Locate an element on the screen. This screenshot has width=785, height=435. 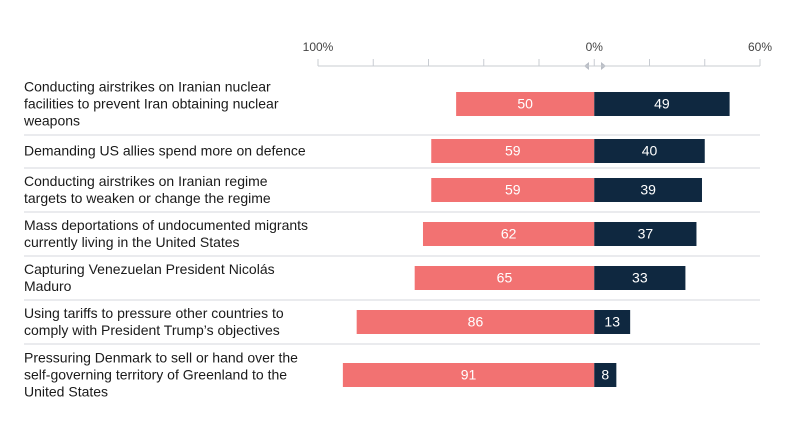
value-label: 40 is located at coordinates (650, 151).